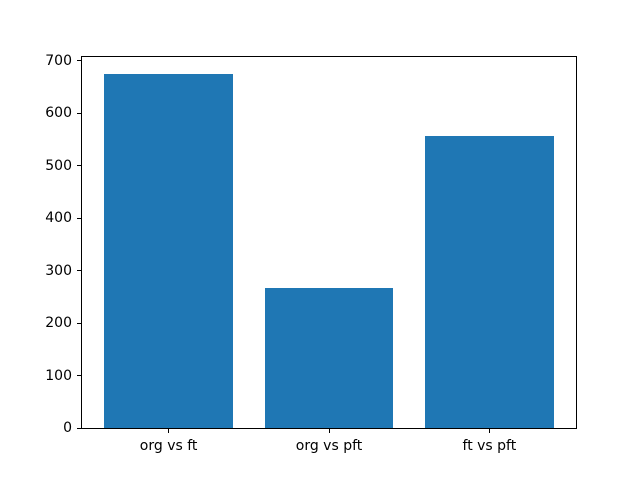  What do you see at coordinates (58, 60) in the screenshot?
I see `y-tick-label: 700` at bounding box center [58, 60].